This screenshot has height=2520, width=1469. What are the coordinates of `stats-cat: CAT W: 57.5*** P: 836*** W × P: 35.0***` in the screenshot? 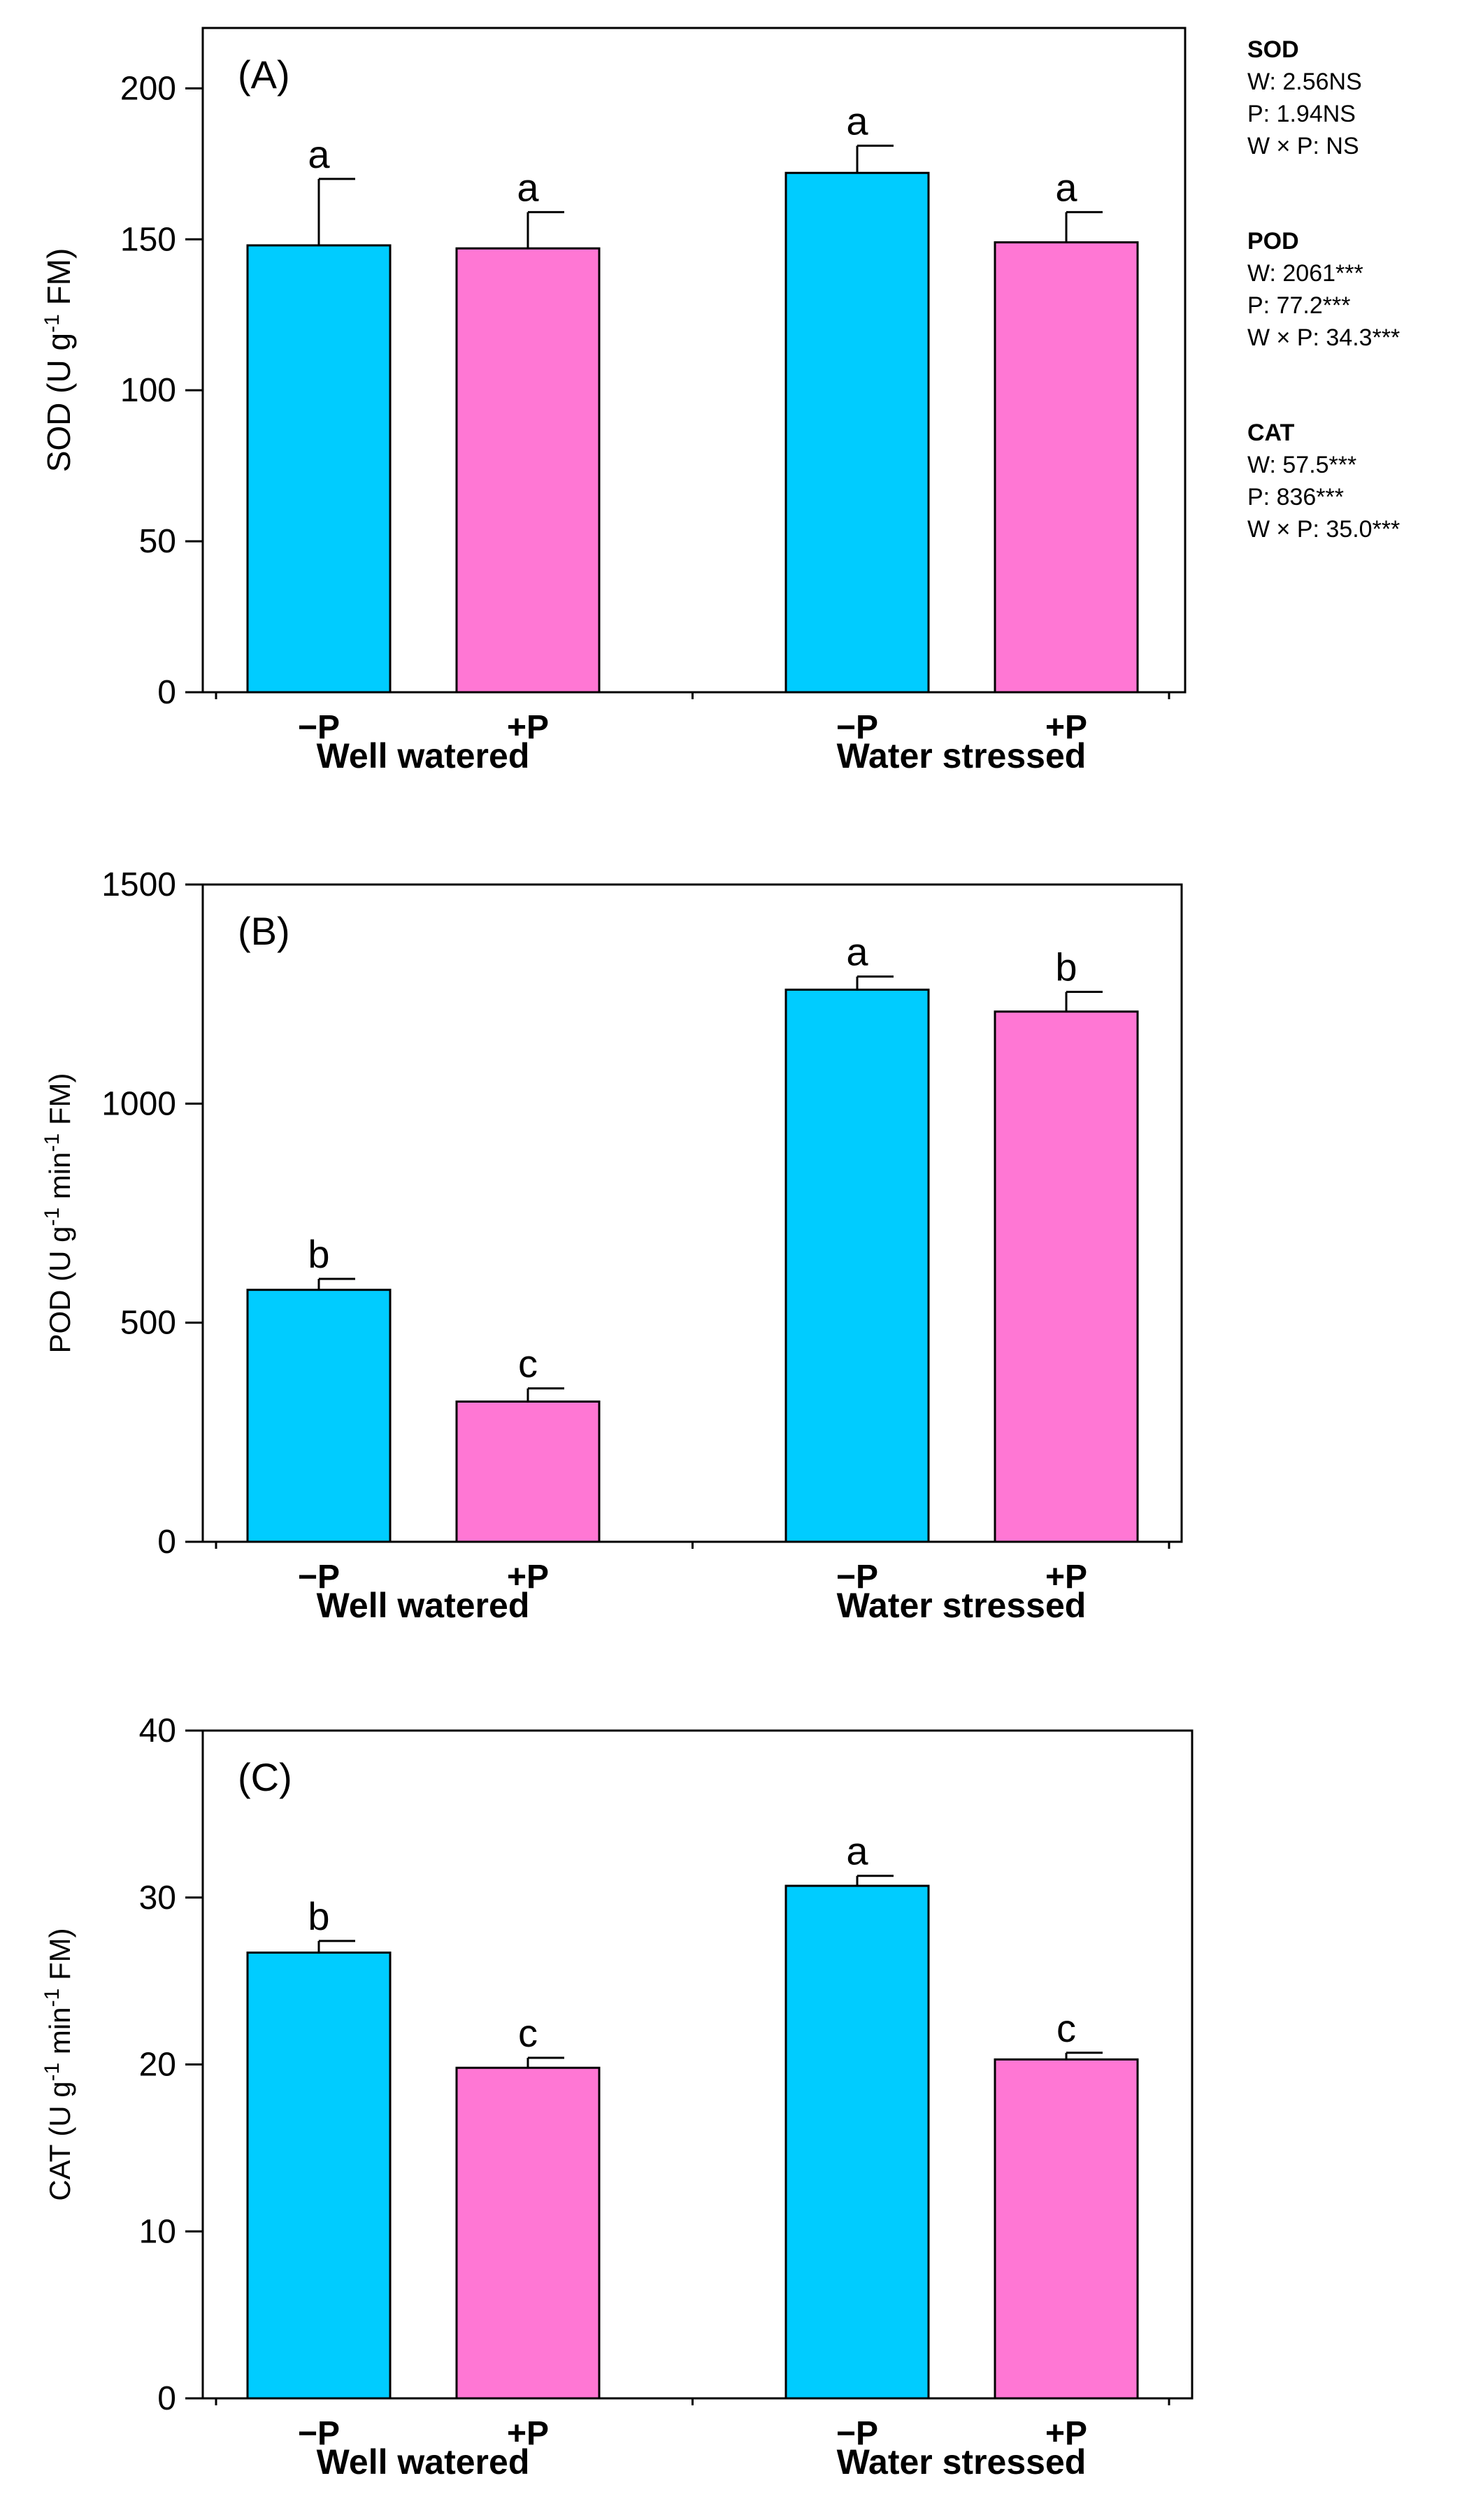 It's located at (1323, 481).